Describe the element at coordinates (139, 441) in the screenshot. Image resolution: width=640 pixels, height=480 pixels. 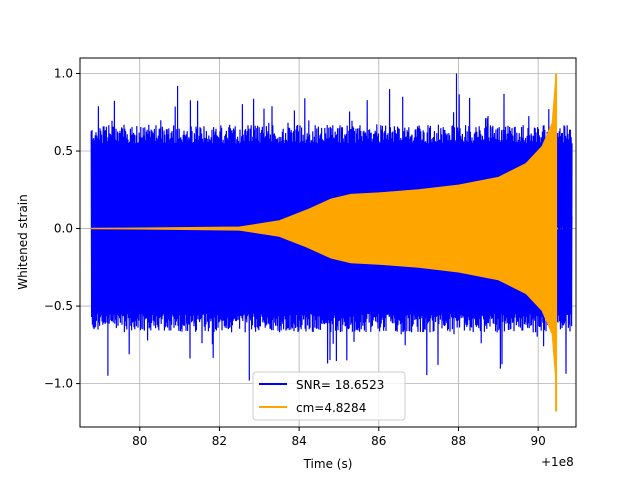
I see `x-tick-label: 80` at that location.